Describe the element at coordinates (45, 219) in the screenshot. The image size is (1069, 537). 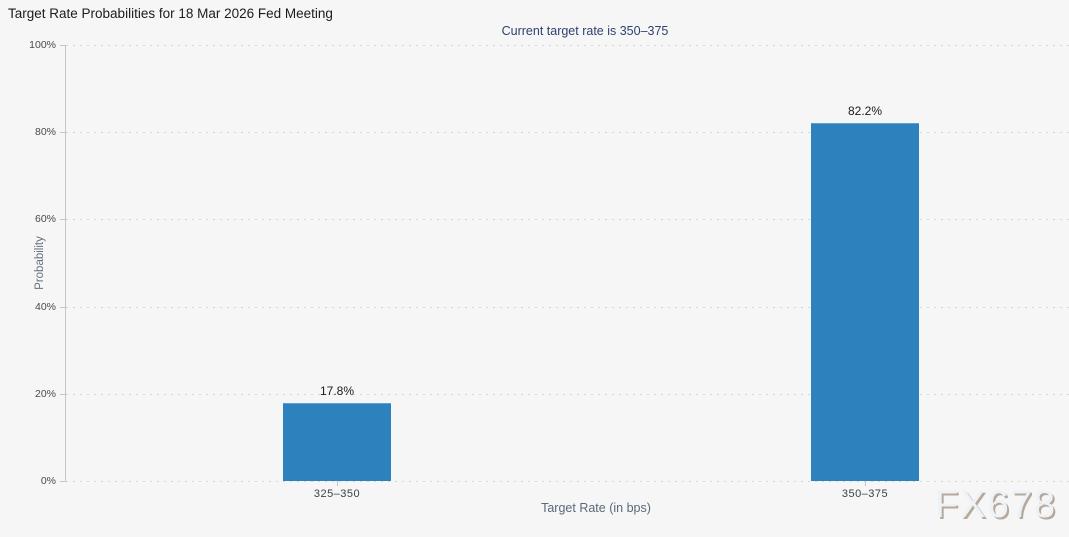
I see `y-tick-label: 60%` at that location.